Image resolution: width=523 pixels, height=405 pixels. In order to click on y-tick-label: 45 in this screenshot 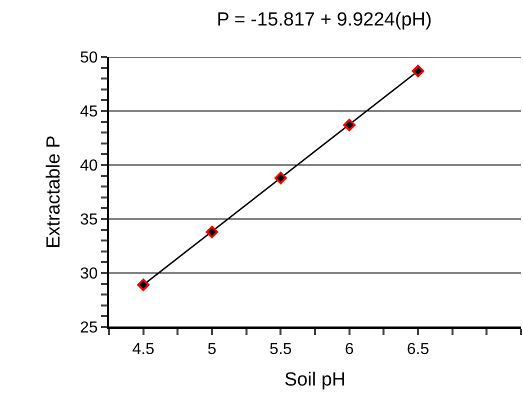, I will do `click(89, 112)`.